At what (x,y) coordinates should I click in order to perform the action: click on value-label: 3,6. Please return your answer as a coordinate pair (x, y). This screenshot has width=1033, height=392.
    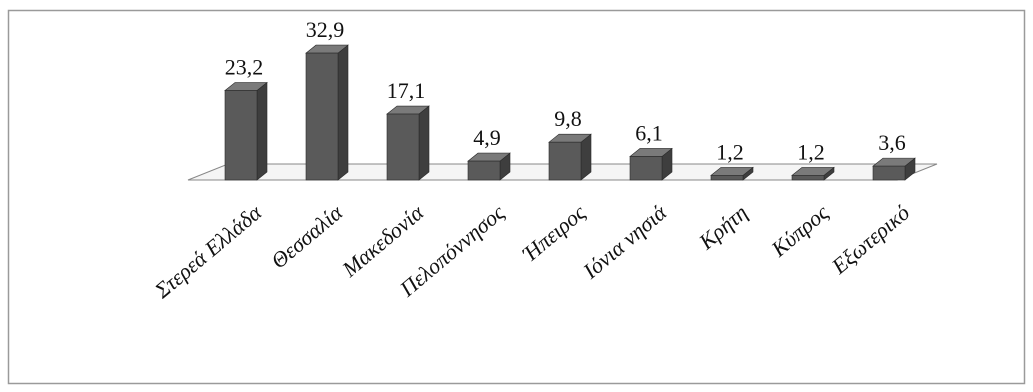
    Looking at the image, I should click on (892, 142).